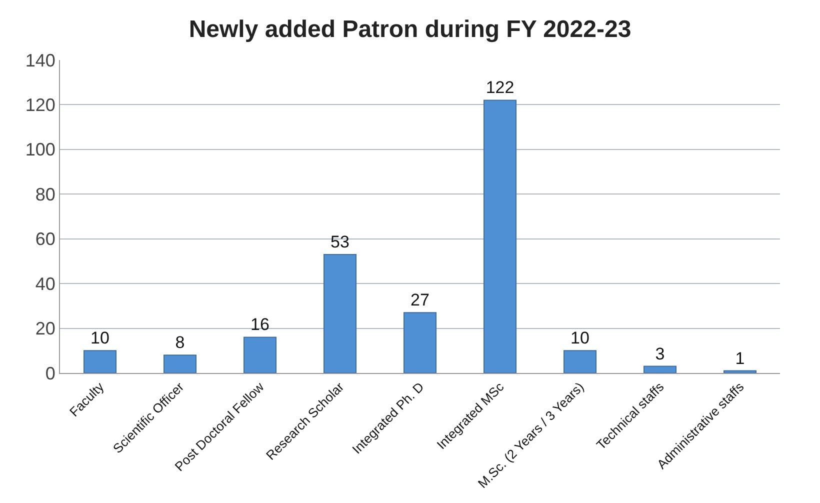 Image resolution: width=820 pixels, height=503 pixels. I want to click on y-tick-label: 100, so click(40, 150).